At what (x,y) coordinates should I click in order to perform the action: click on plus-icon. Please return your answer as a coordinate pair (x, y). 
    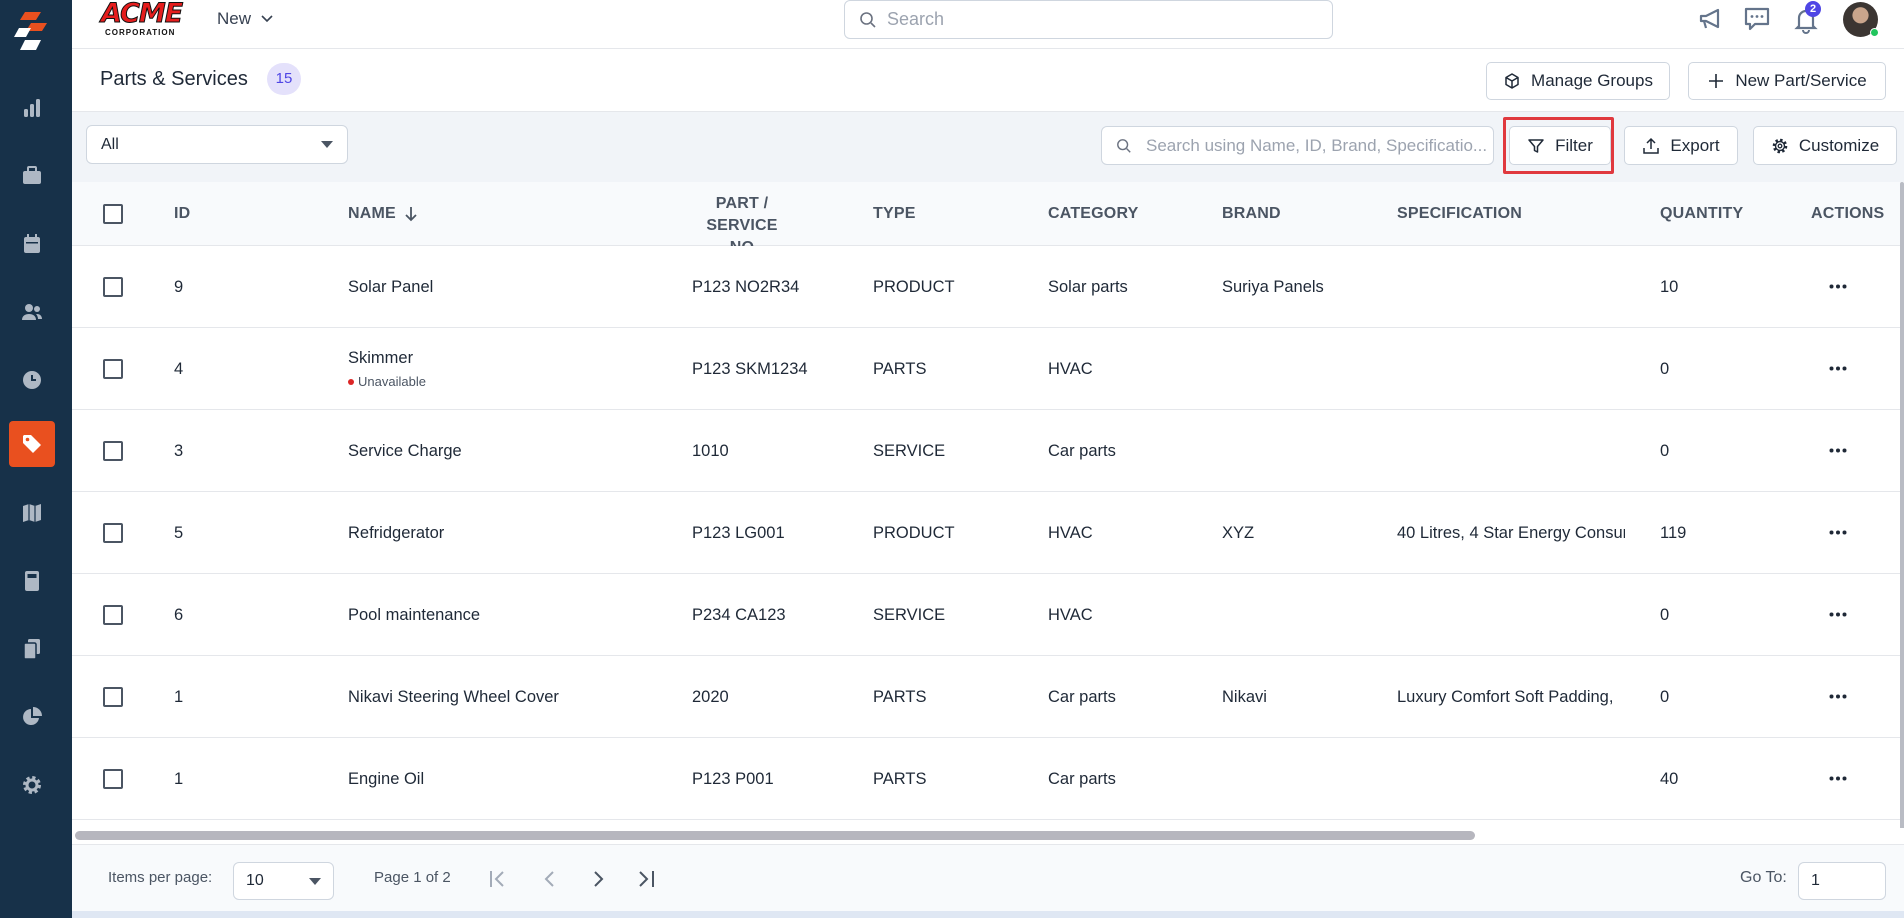
    Looking at the image, I should click on (1716, 81).